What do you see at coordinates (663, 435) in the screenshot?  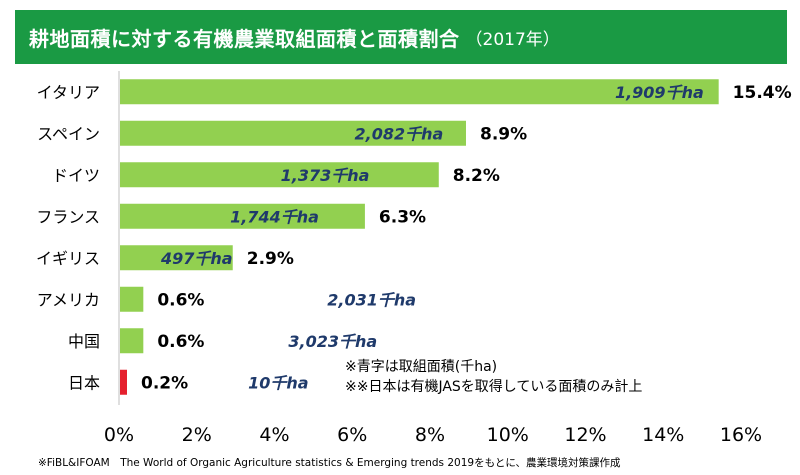 I see `x-tick-label: 14%` at bounding box center [663, 435].